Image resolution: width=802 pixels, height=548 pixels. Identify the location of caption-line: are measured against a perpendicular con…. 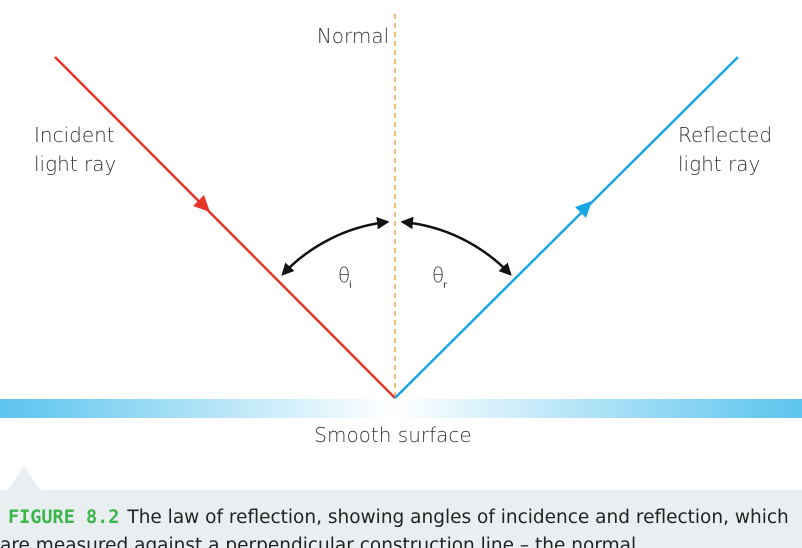
(318, 541).